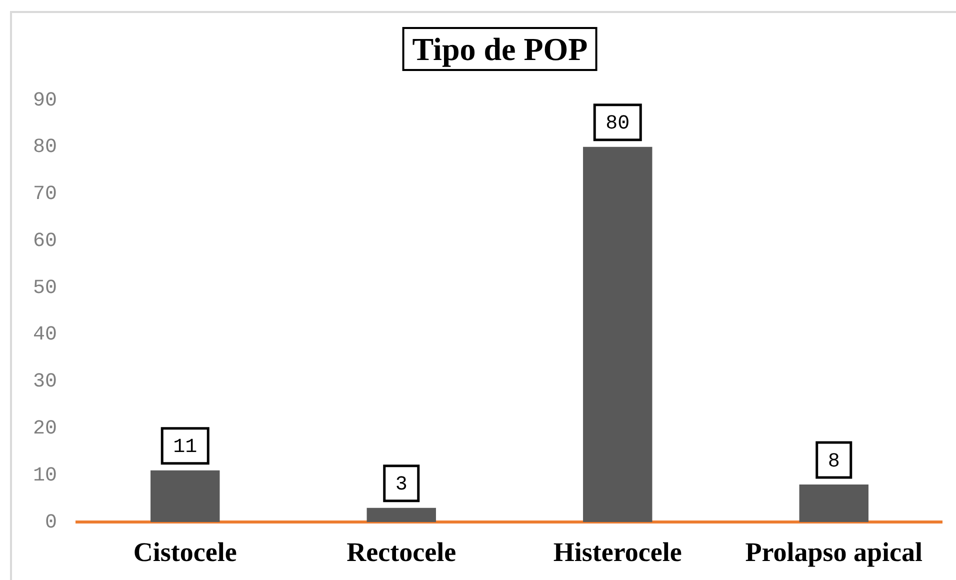 This screenshot has height=580, width=956. What do you see at coordinates (44, 148) in the screenshot?
I see `y-tick-label: 80` at bounding box center [44, 148].